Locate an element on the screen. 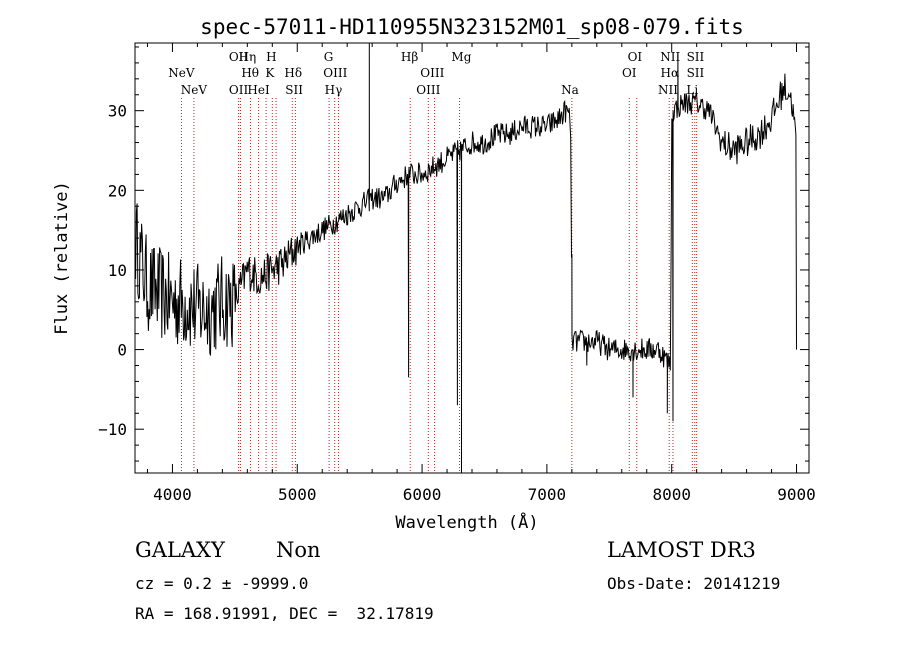 Image resolution: width=900 pixels, height=649 pixels. y-tick-label: 30 is located at coordinates (117, 111).